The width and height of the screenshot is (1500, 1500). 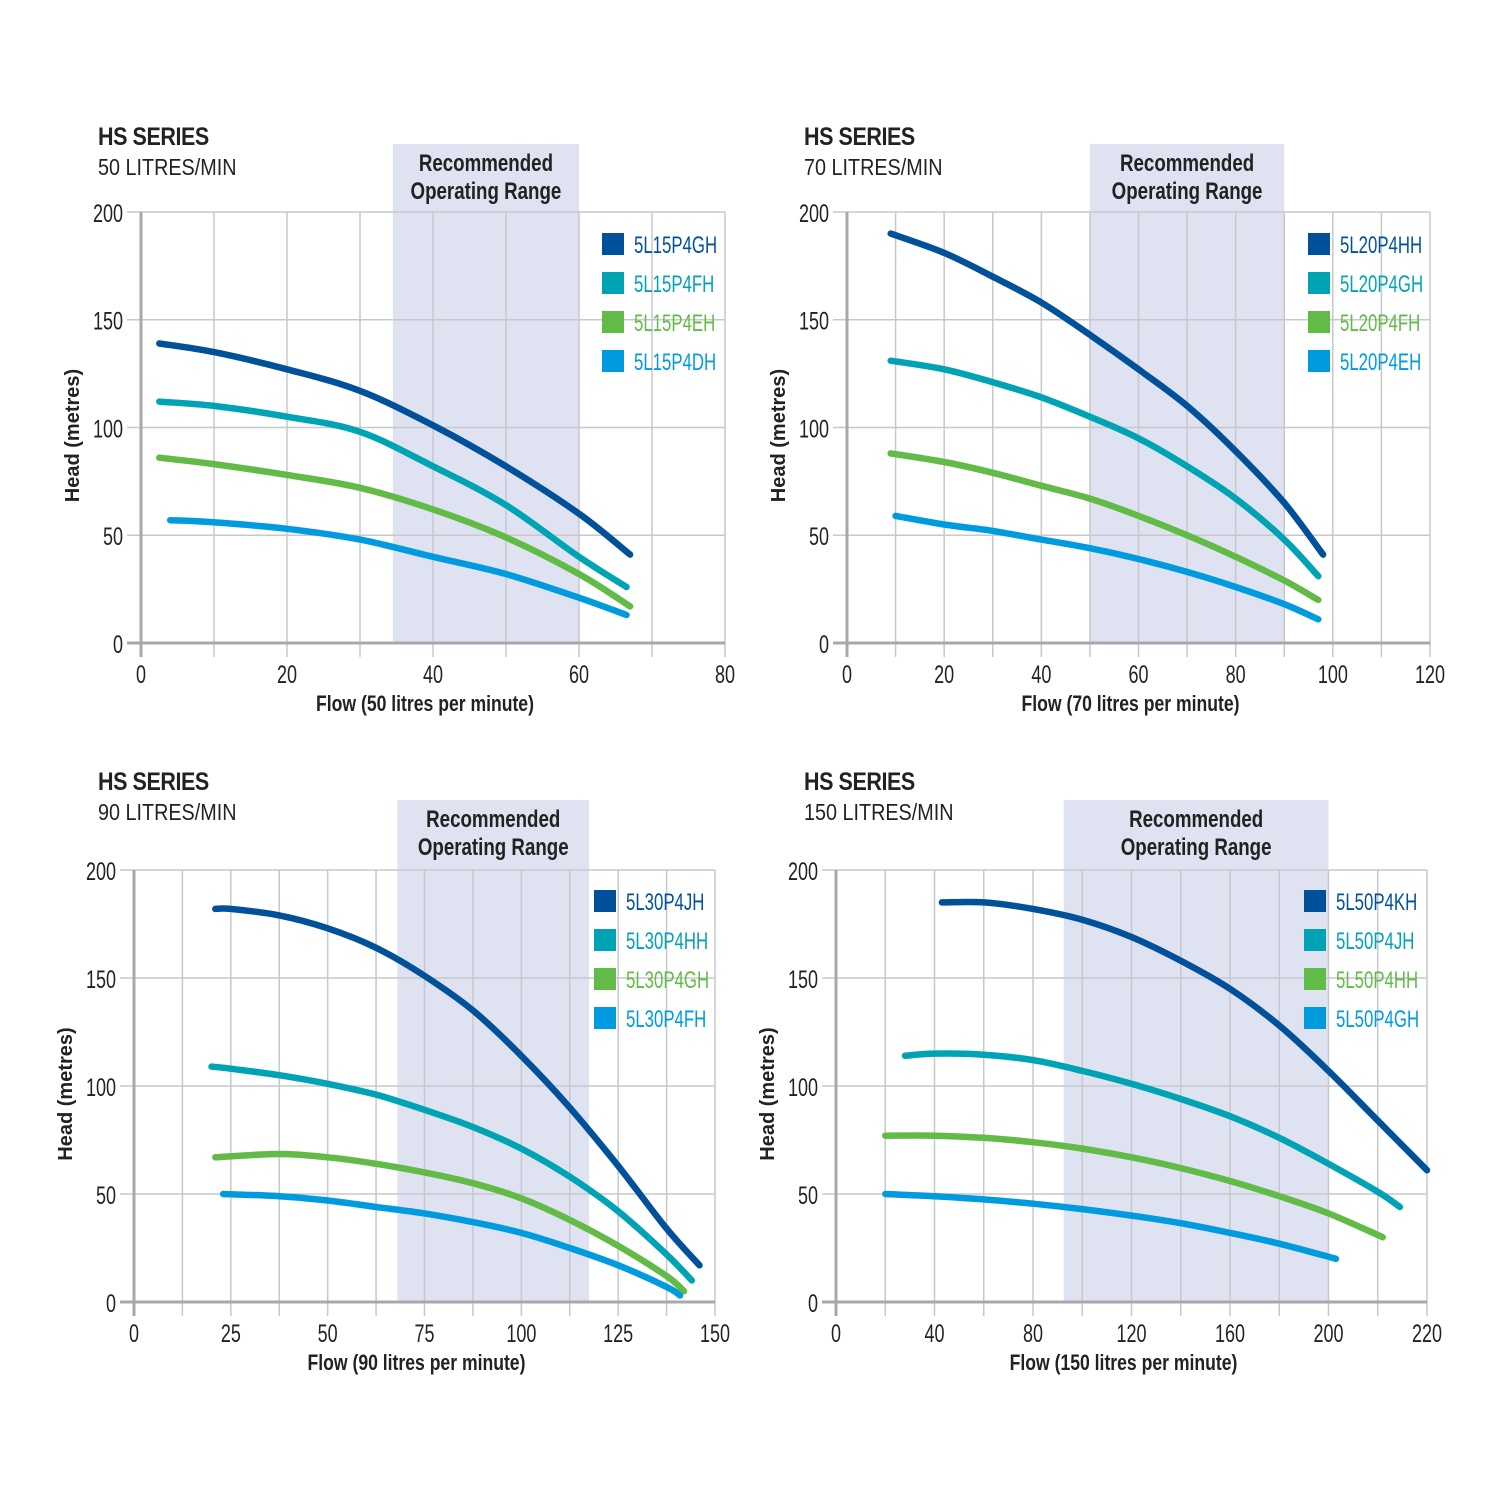 I want to click on panel-2-y-axis-title: Head (metres), so click(x=779, y=435).